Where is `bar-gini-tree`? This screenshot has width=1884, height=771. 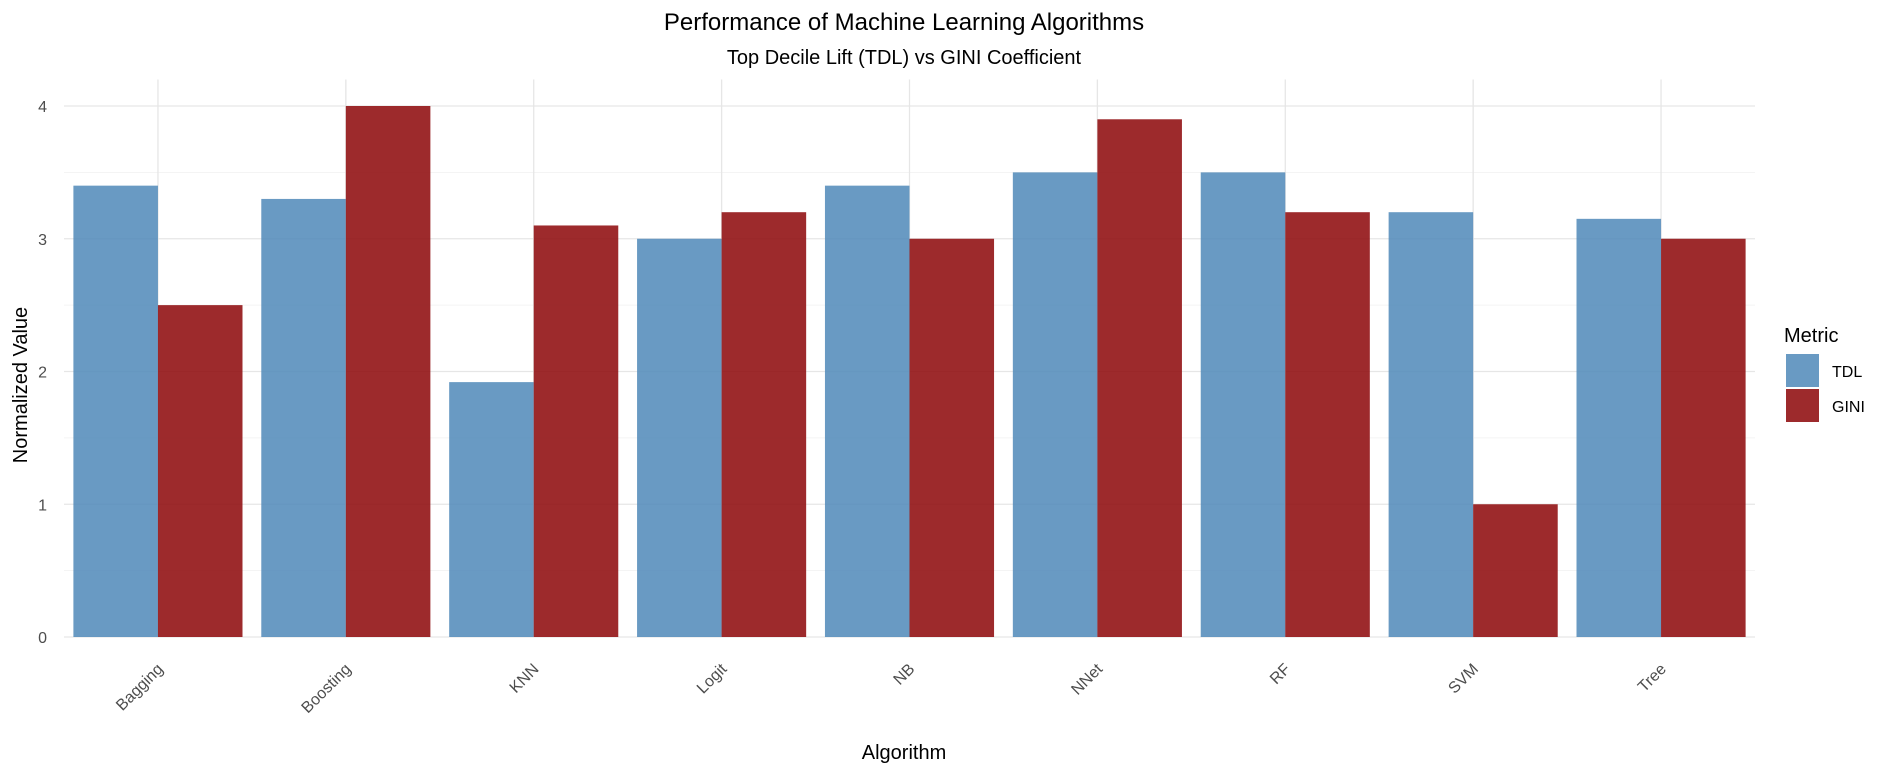
bar-gini-tree is located at coordinates (1703, 437).